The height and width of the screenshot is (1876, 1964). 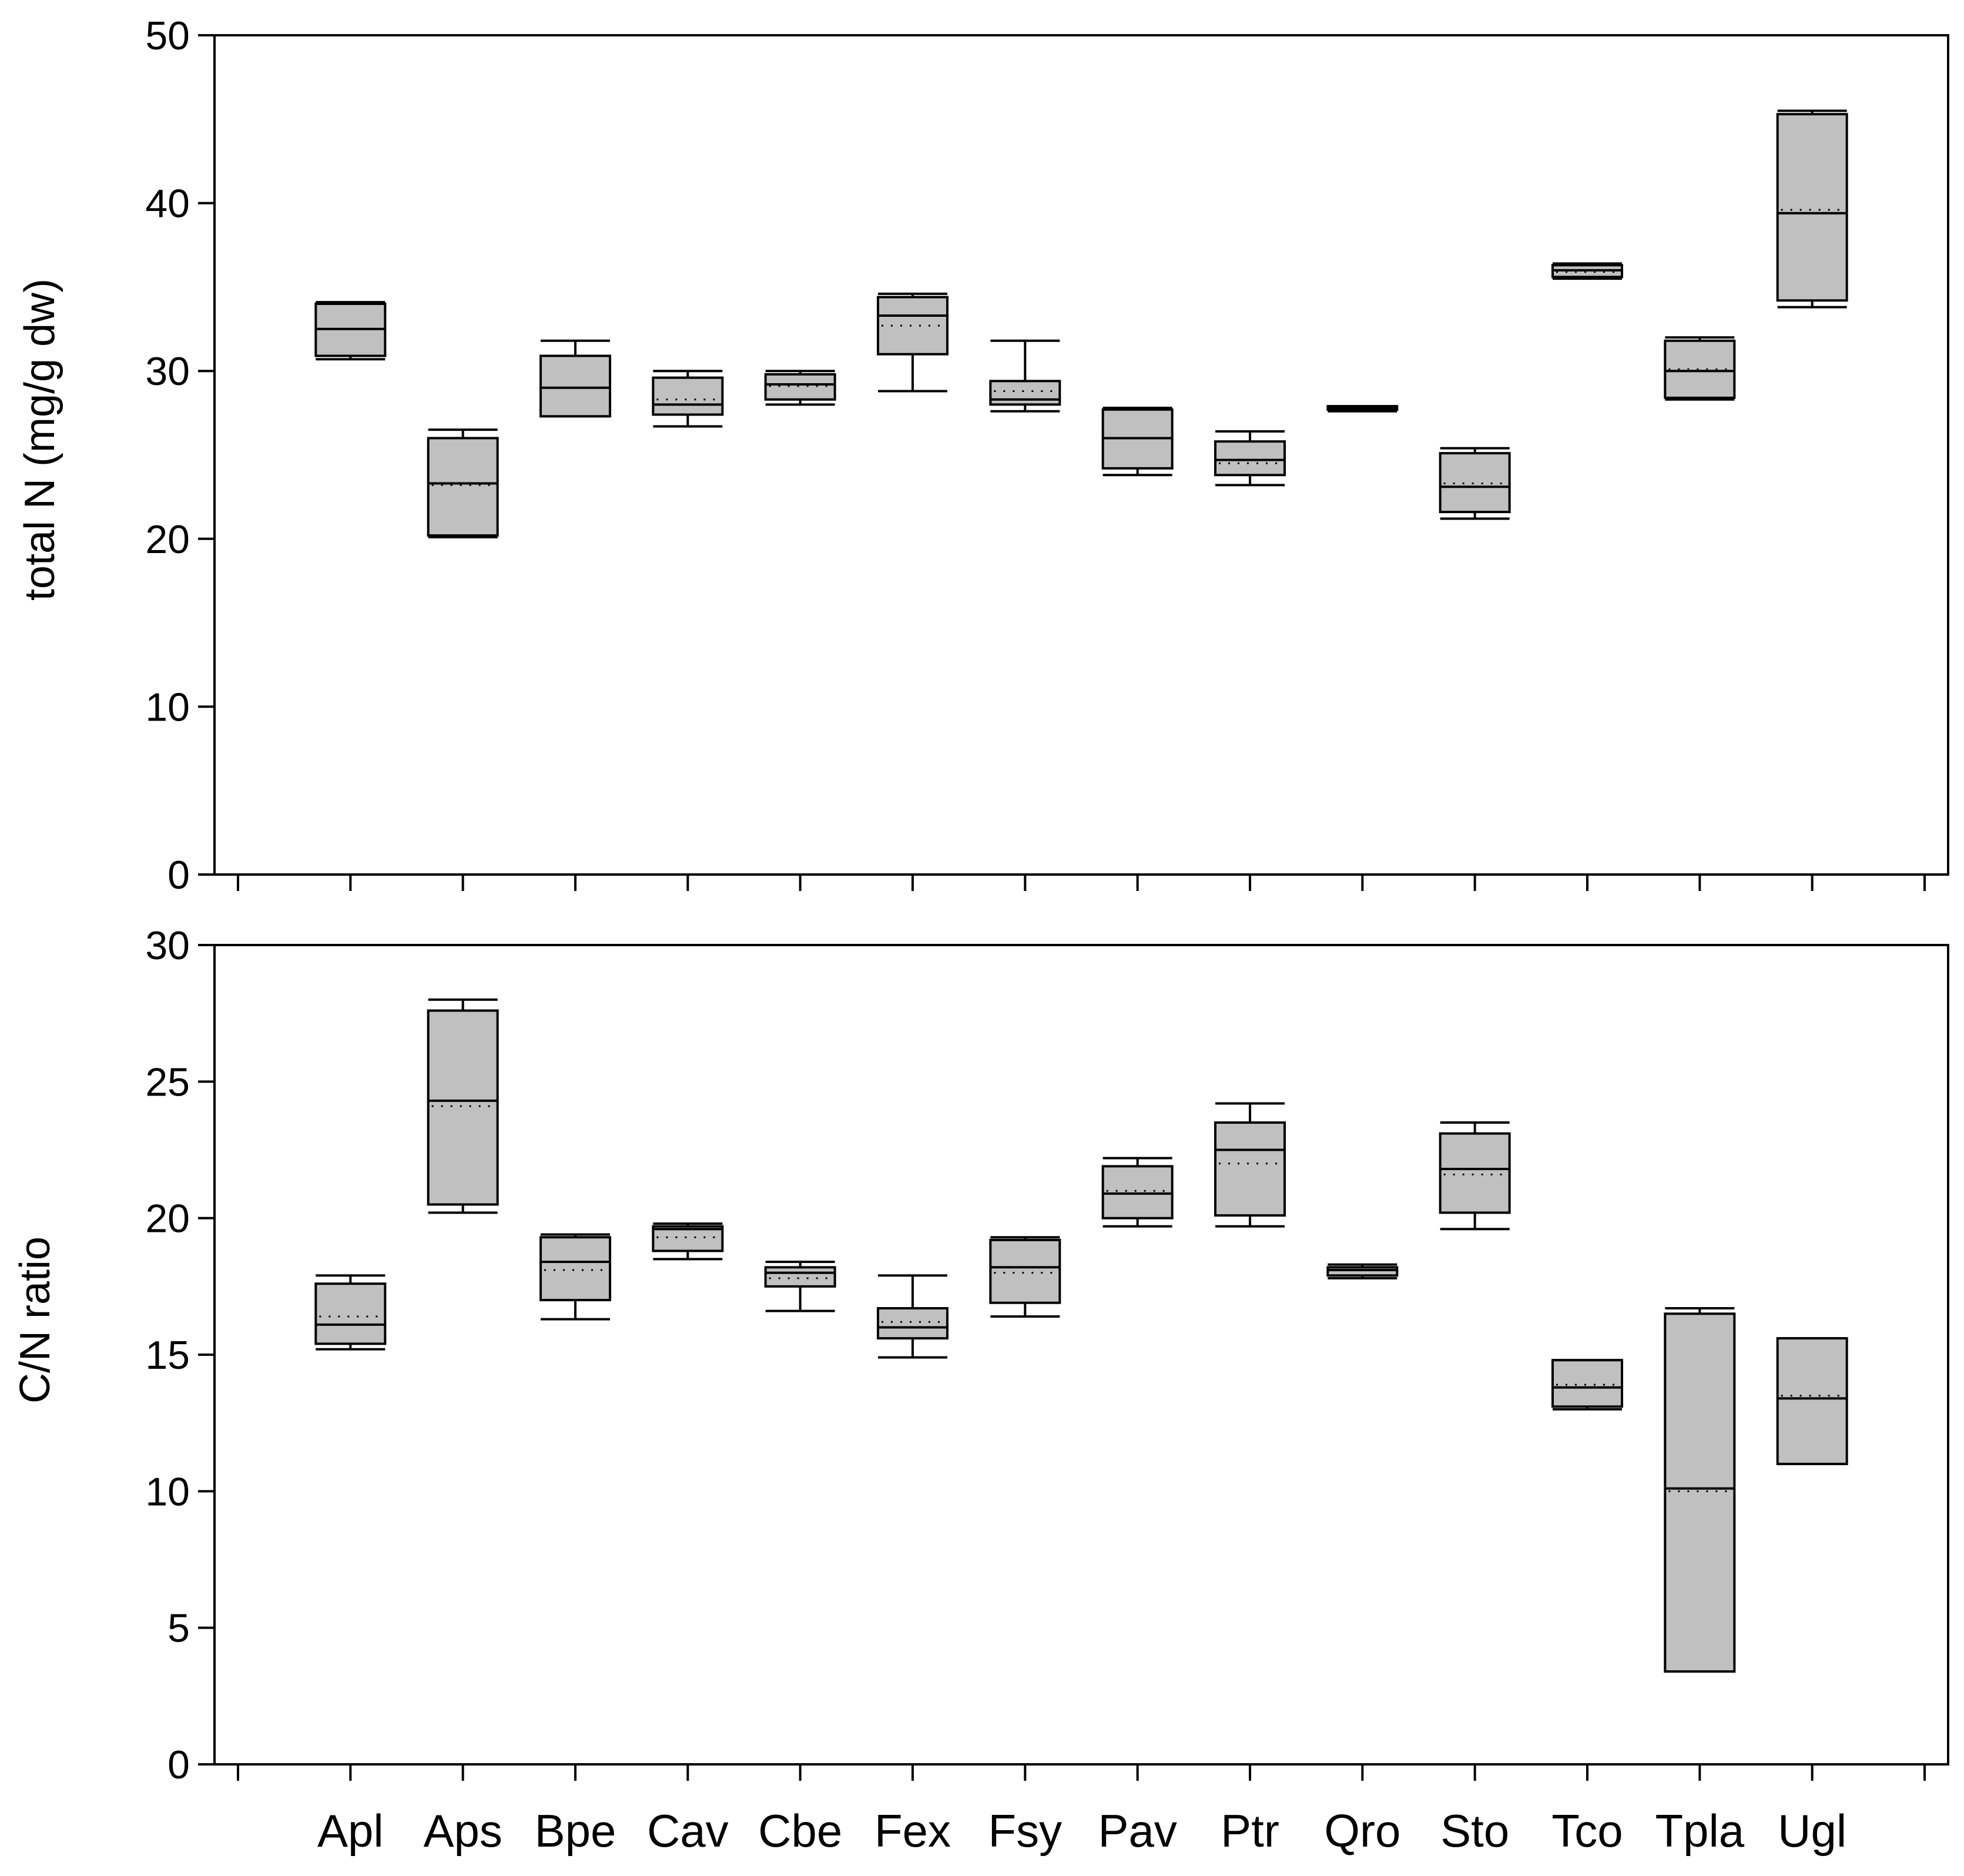 What do you see at coordinates (167, 539) in the screenshot?
I see `total-n-y-tick-label: 20` at bounding box center [167, 539].